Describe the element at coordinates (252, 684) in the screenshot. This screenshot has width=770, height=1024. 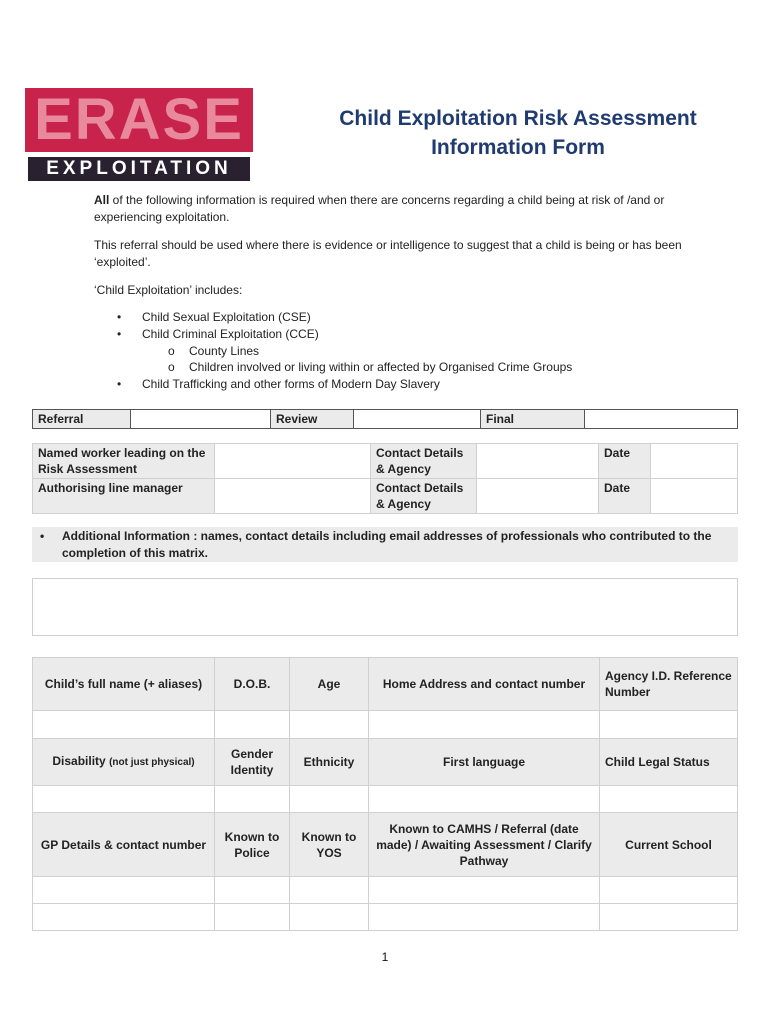
I see `dob-header: D.O.B.` at that location.